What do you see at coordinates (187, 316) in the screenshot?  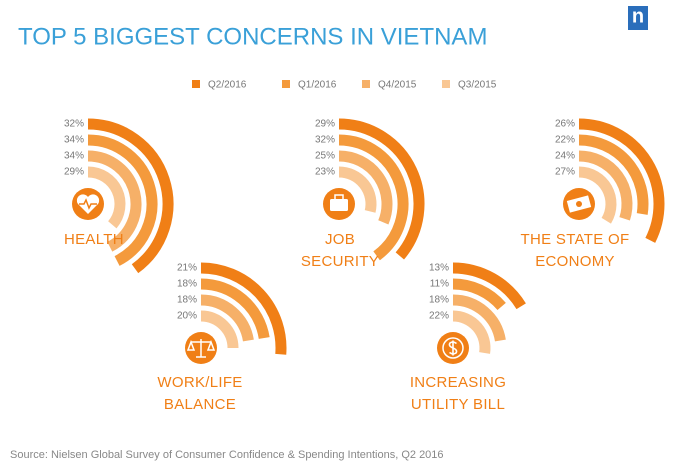 I see `value-label: 20%` at bounding box center [187, 316].